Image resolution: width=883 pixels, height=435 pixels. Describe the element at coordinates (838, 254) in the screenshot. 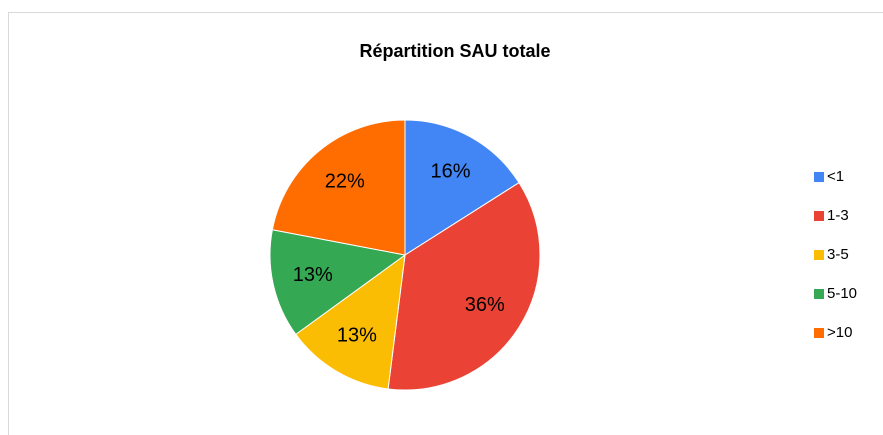

I see `legend-label: 3-5` at that location.